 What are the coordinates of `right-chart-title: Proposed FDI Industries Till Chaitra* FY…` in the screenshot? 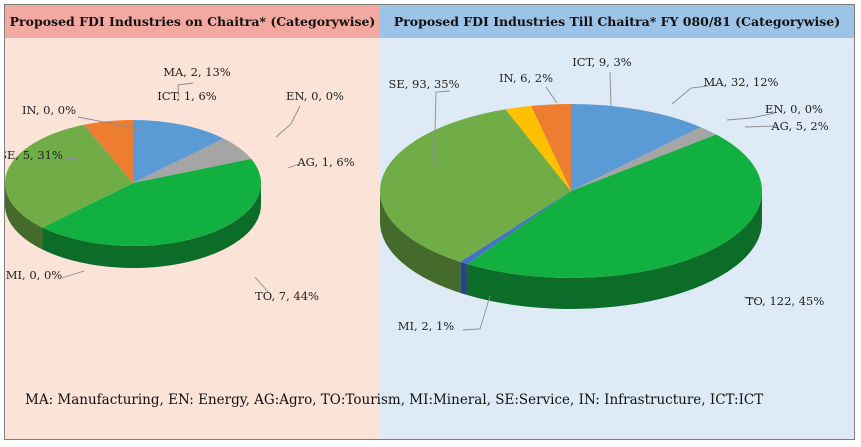 It's located at (617, 21).